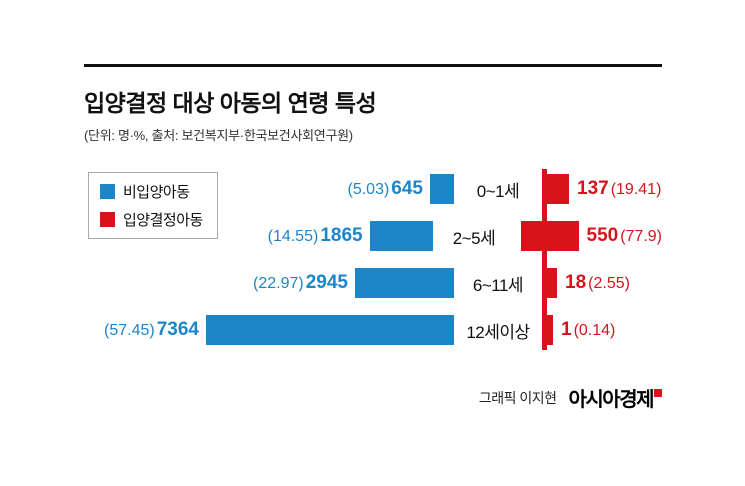 This screenshot has width=745, height=486. What do you see at coordinates (278, 283) in the screenshot?
I see `left-percent: (22.97)` at bounding box center [278, 283].